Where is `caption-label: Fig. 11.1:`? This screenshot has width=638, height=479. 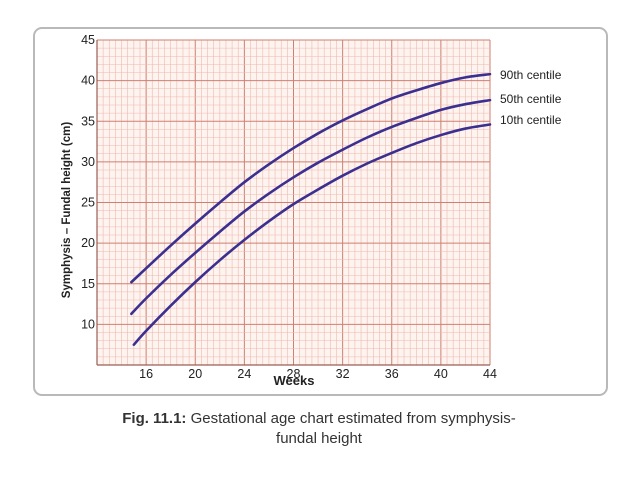
caption-label: Fig. 11.1: is located at coordinates (154, 418).